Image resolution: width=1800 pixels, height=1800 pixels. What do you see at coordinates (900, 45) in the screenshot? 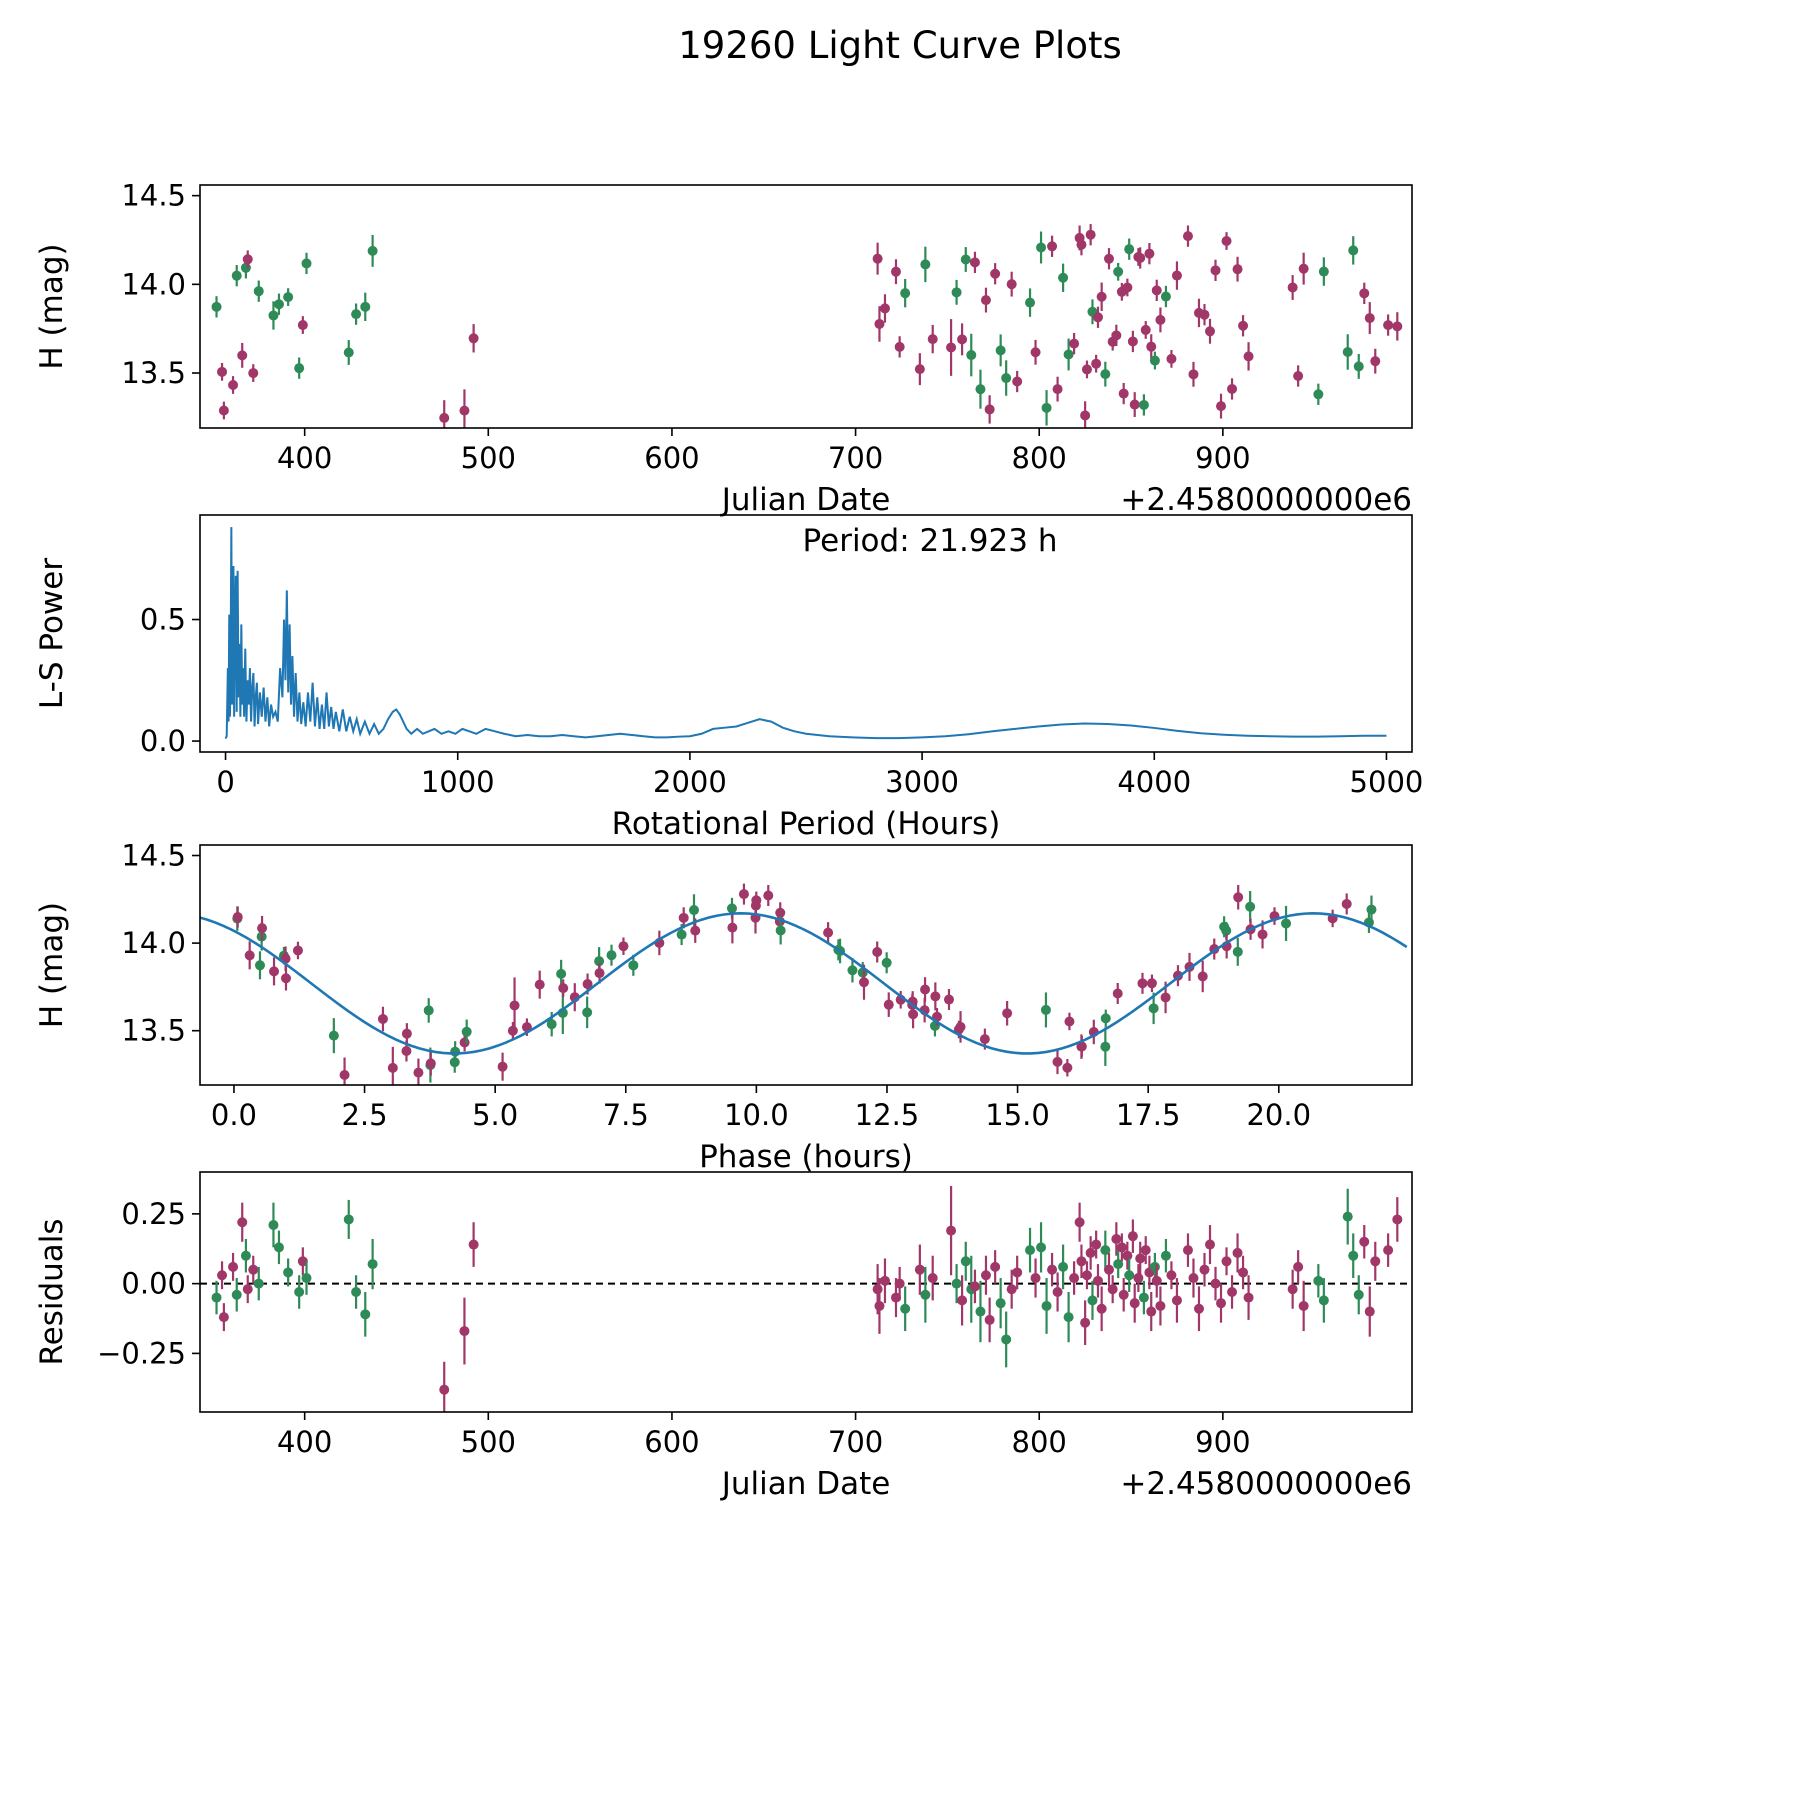
I see `figure-title: 19260 Light Curve Plots` at bounding box center [900, 45].